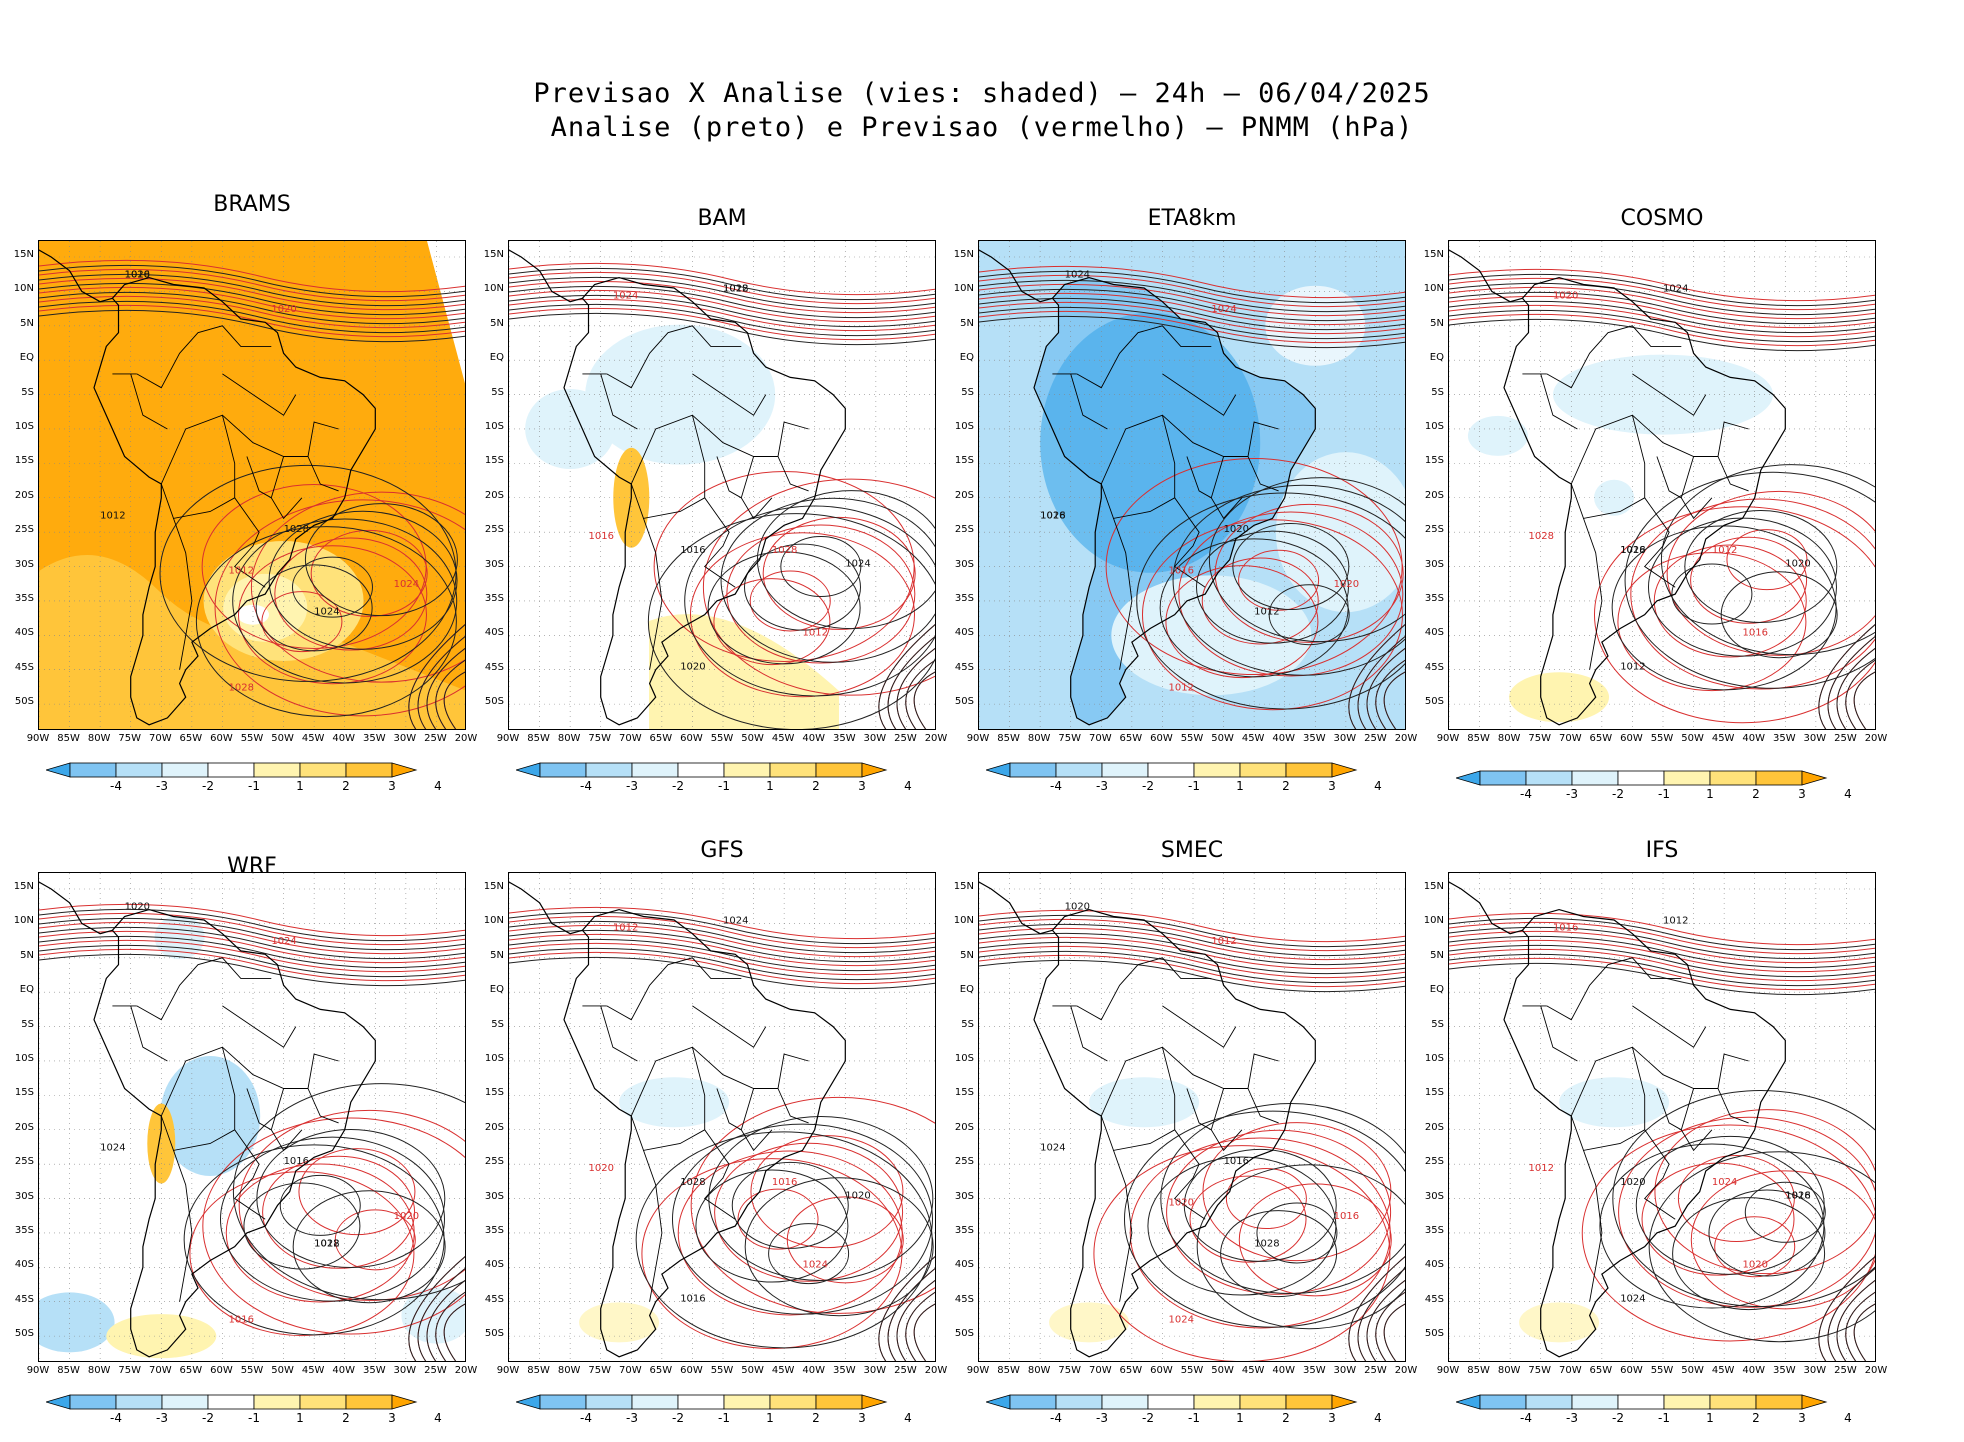 Image resolution: width=1964 pixels, height=1442 pixels. I want to click on lon-tick-label: 35W, so click(1784, 1370).